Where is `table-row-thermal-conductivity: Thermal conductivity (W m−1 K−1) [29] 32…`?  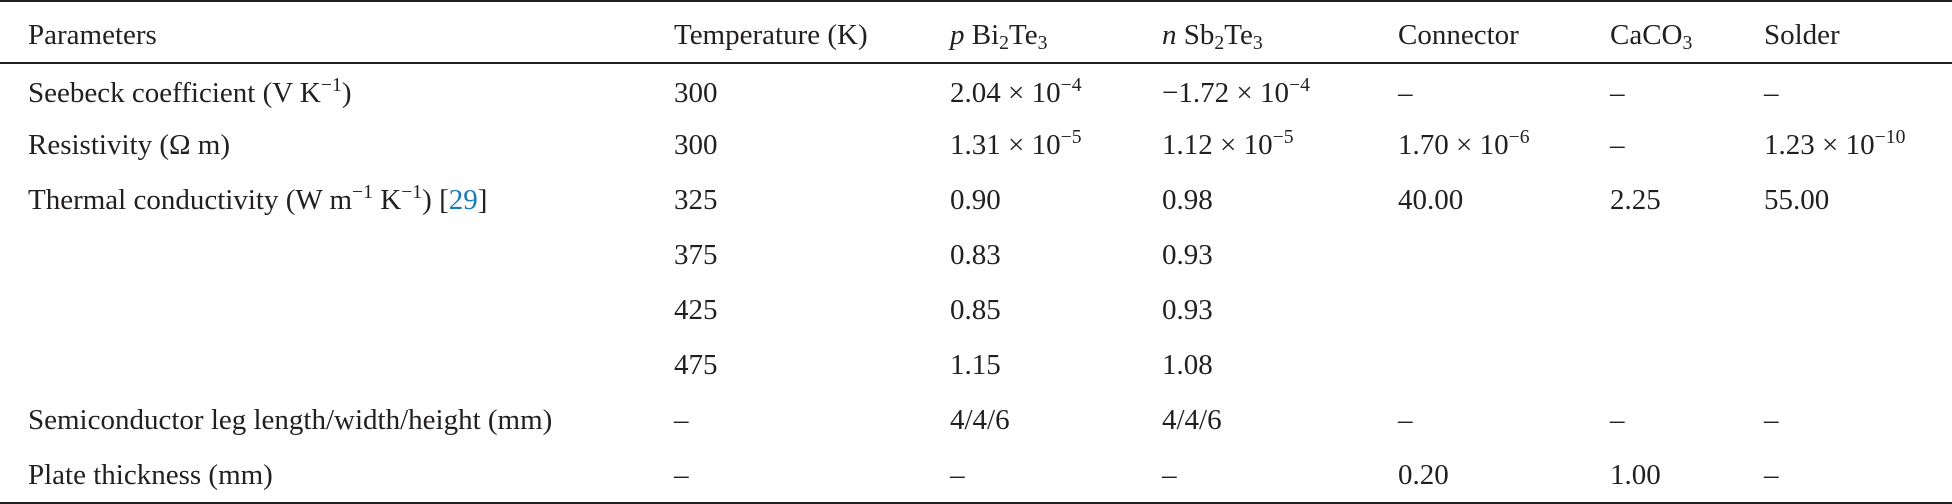
table-row-thermal-conductivity: Thermal conductivity (W m−1 K−1) [29] 32… is located at coordinates (976, 200).